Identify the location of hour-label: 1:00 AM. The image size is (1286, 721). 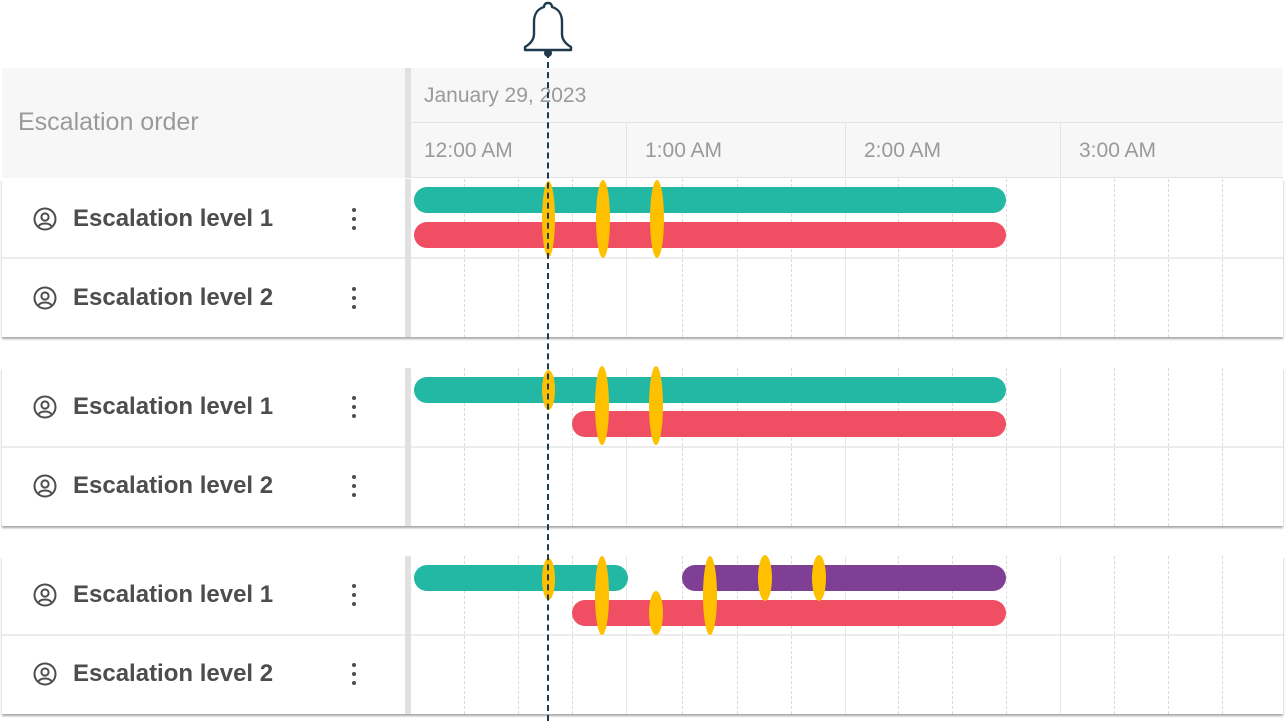
(684, 150).